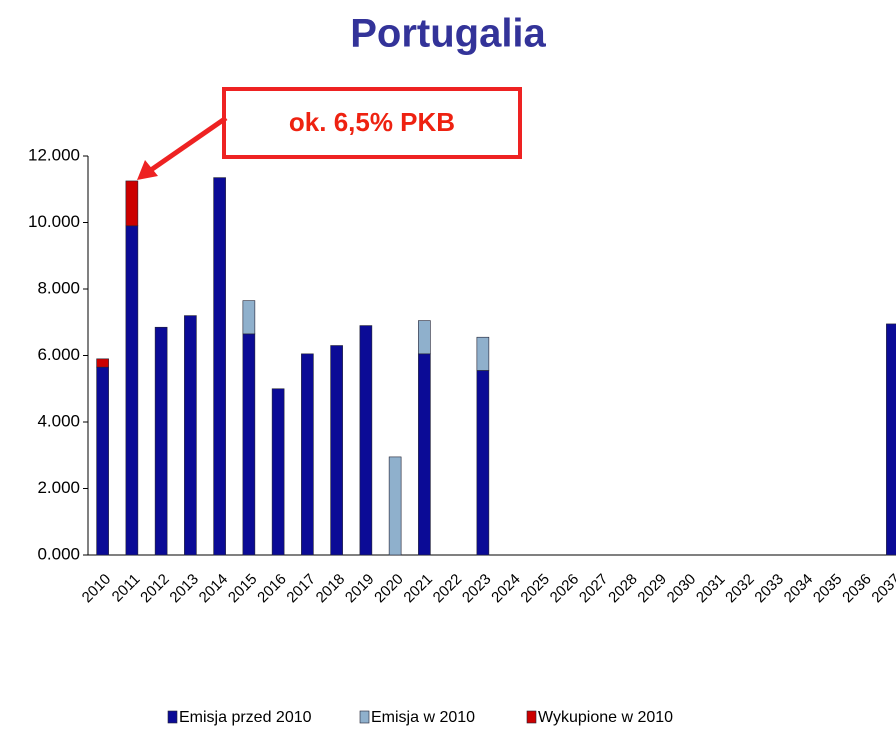 The width and height of the screenshot is (896, 729). Describe the element at coordinates (448, 34) in the screenshot. I see `chart-title: Portugalia` at that location.